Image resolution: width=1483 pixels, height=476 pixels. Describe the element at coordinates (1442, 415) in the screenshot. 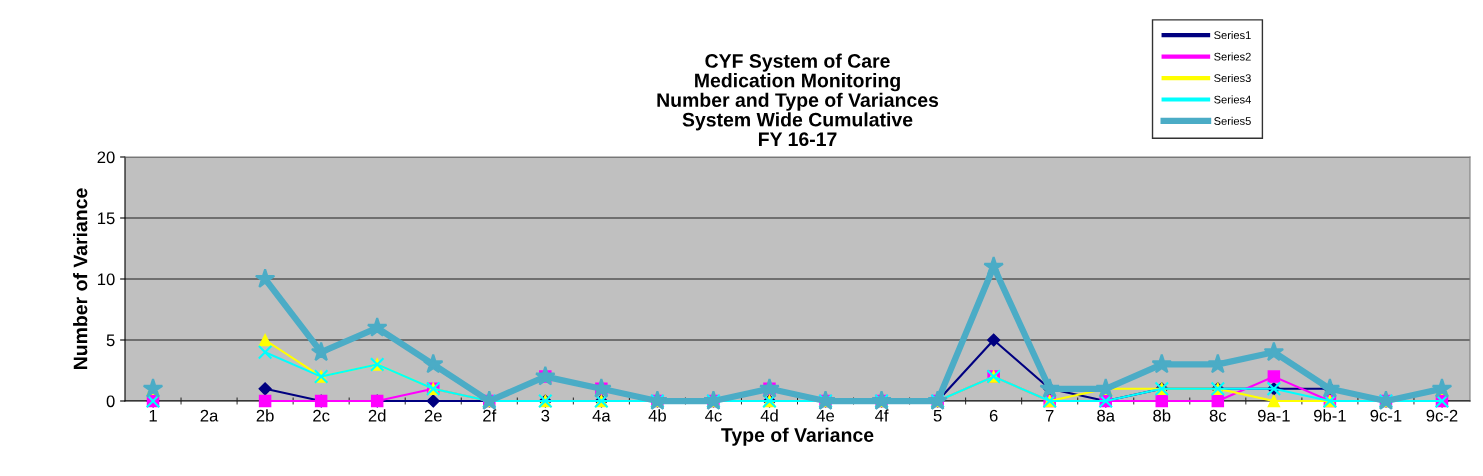

I see `x-tick-label: 9c-2` at that location.